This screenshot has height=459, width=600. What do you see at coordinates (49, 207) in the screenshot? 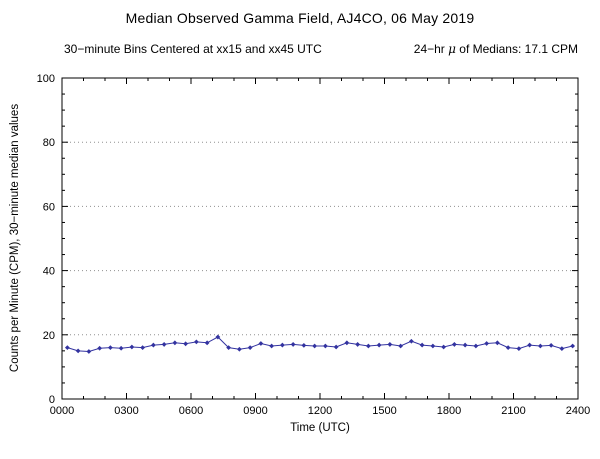
I see `y-tick-label: 60` at bounding box center [49, 207].